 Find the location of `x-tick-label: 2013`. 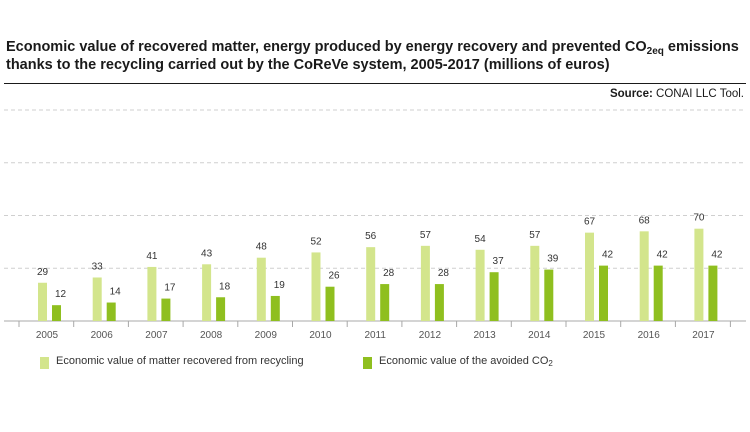

x-tick-label: 2013 is located at coordinates (484, 335).